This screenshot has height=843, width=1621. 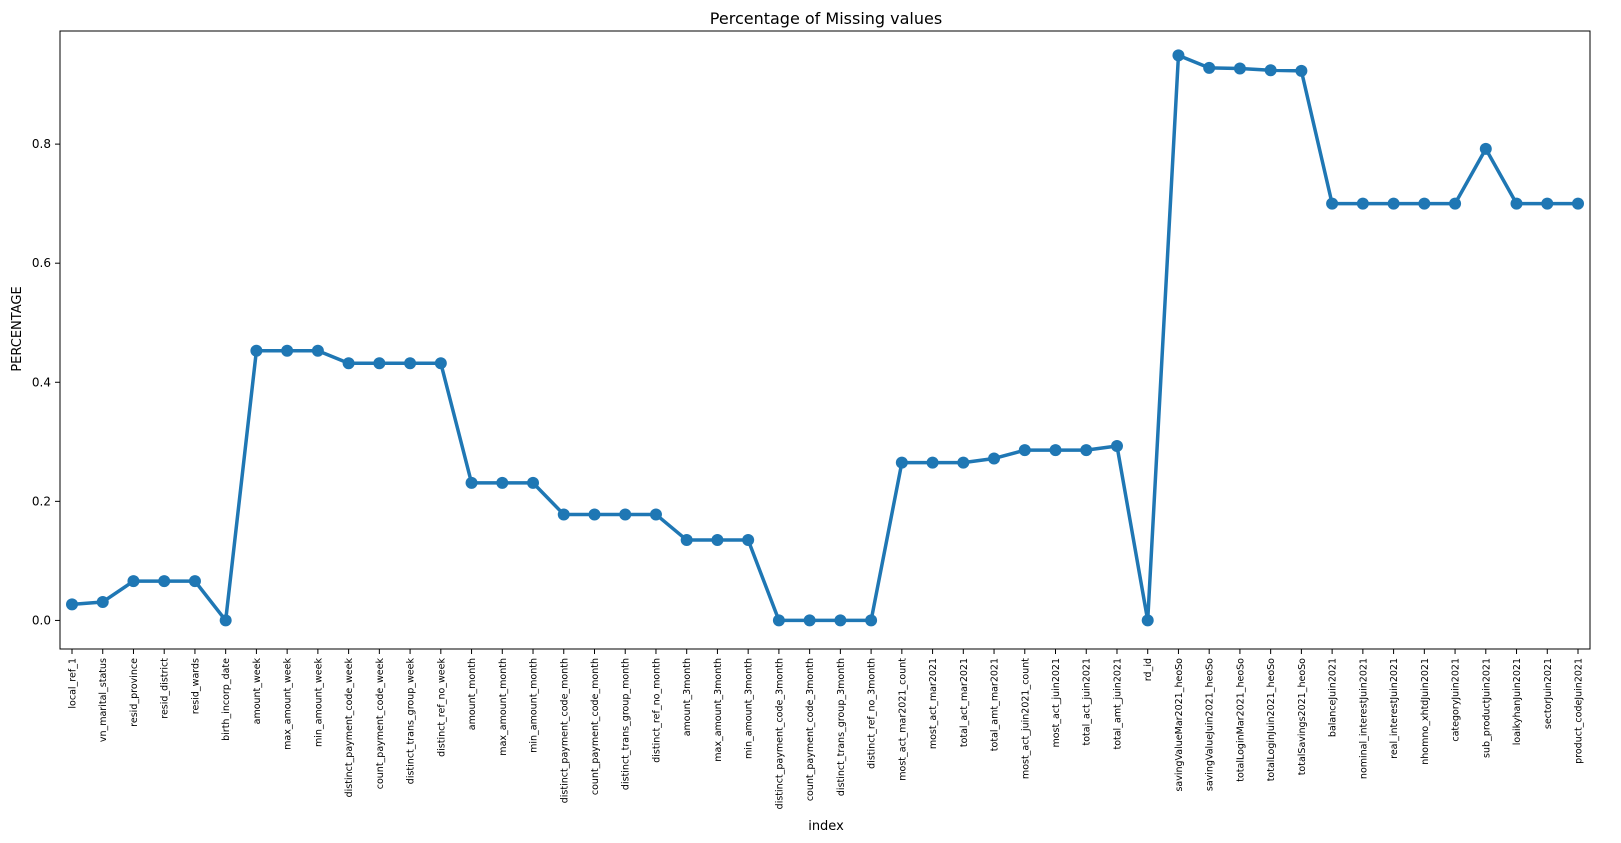 I want to click on chart-title: Percentage of Missing values, so click(x=826, y=18).